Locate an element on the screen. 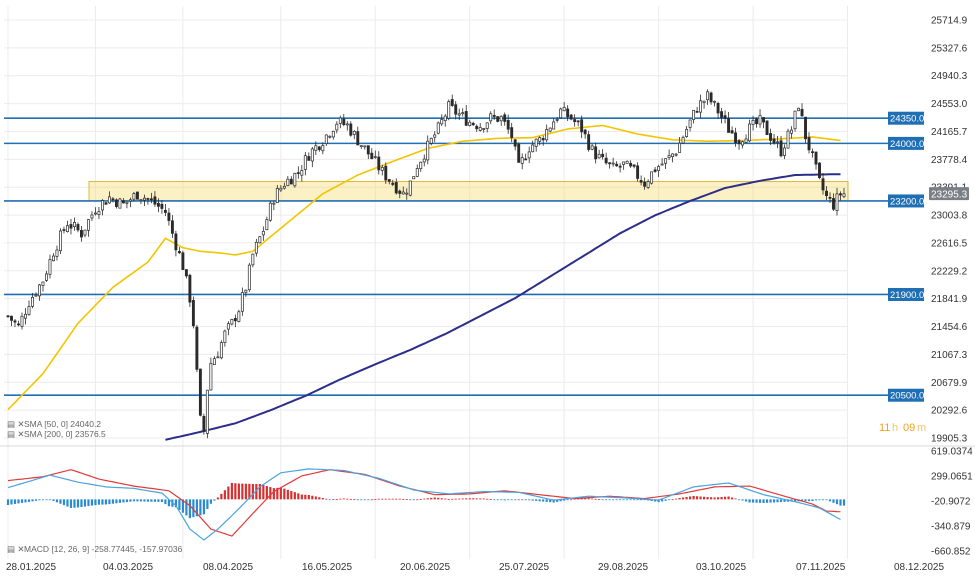  date-tick-label: 28.01.2025 is located at coordinates (31, 567).